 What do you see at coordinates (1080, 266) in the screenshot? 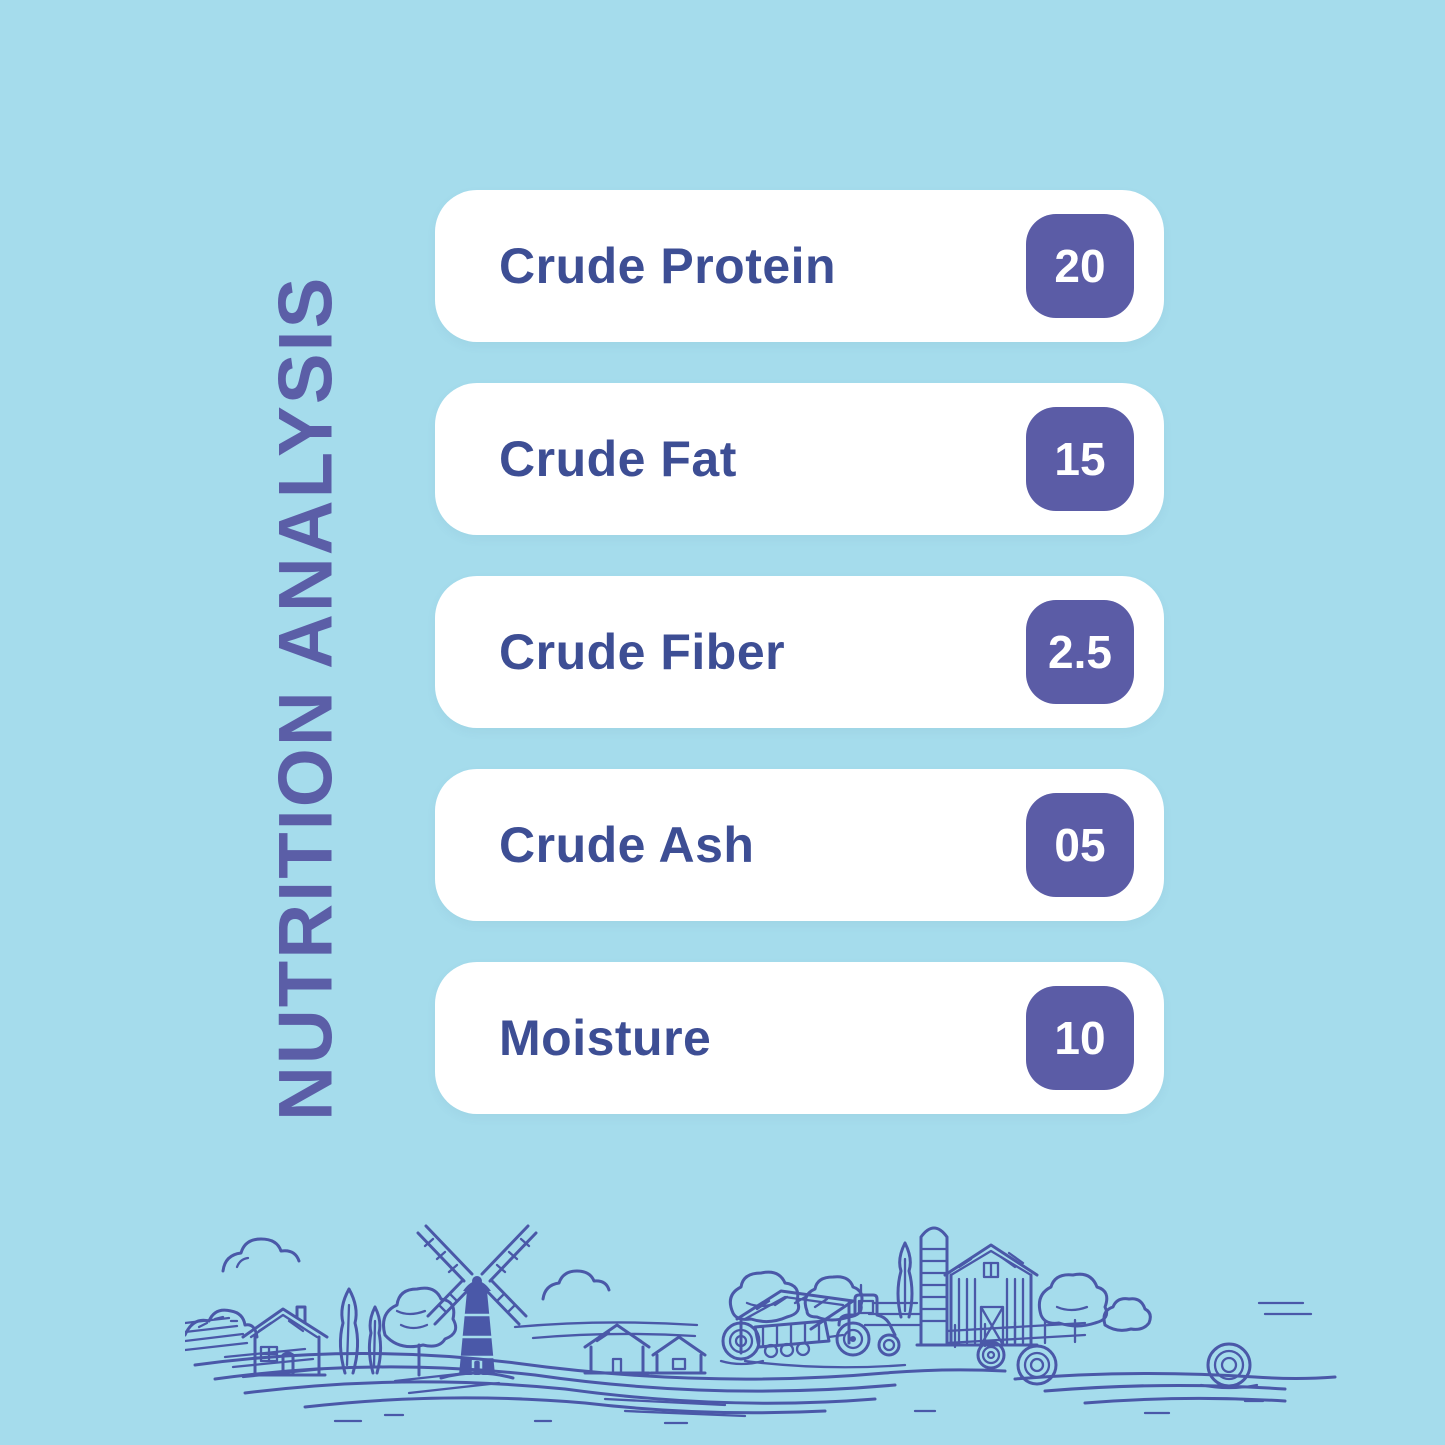
I see `nutrient-value-badge: 20` at bounding box center [1080, 266].